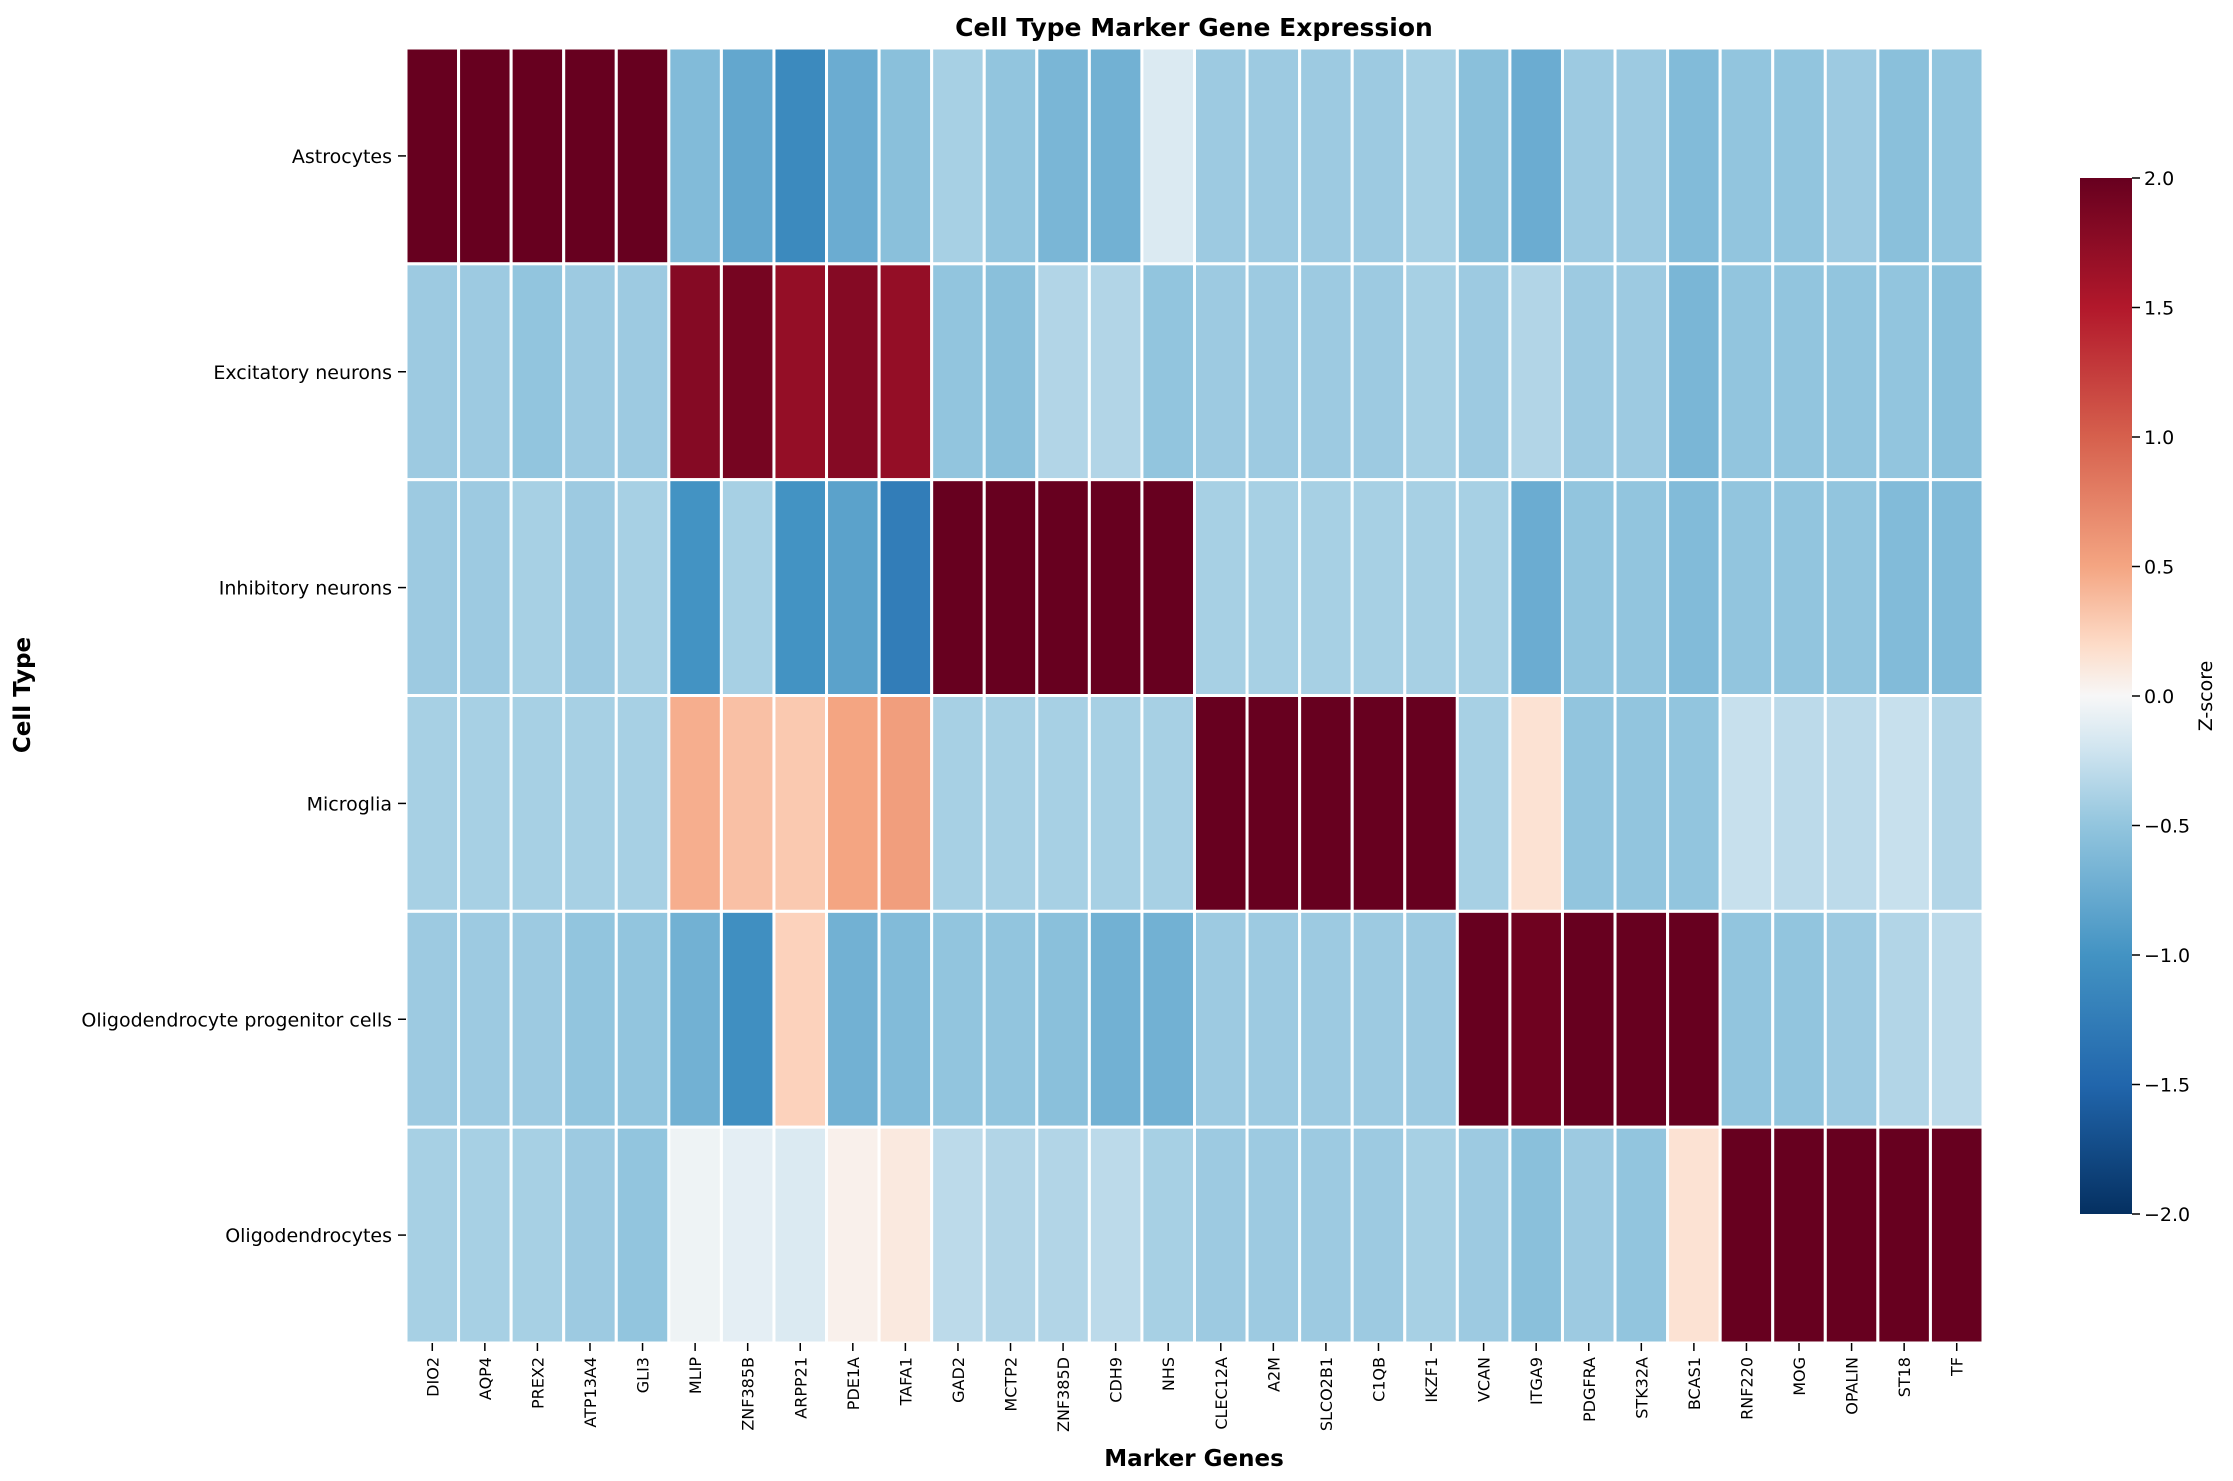 This screenshot has width=2233, height=1481. I want to click on y-tick-label: Inhibitory neurons, so click(305, 589).